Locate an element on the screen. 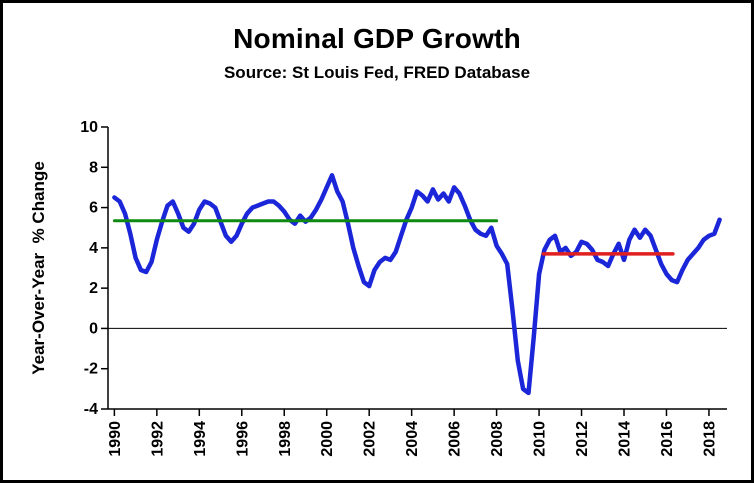 This screenshot has width=754, height=483. y-tick-label: 6 is located at coordinates (93, 208).